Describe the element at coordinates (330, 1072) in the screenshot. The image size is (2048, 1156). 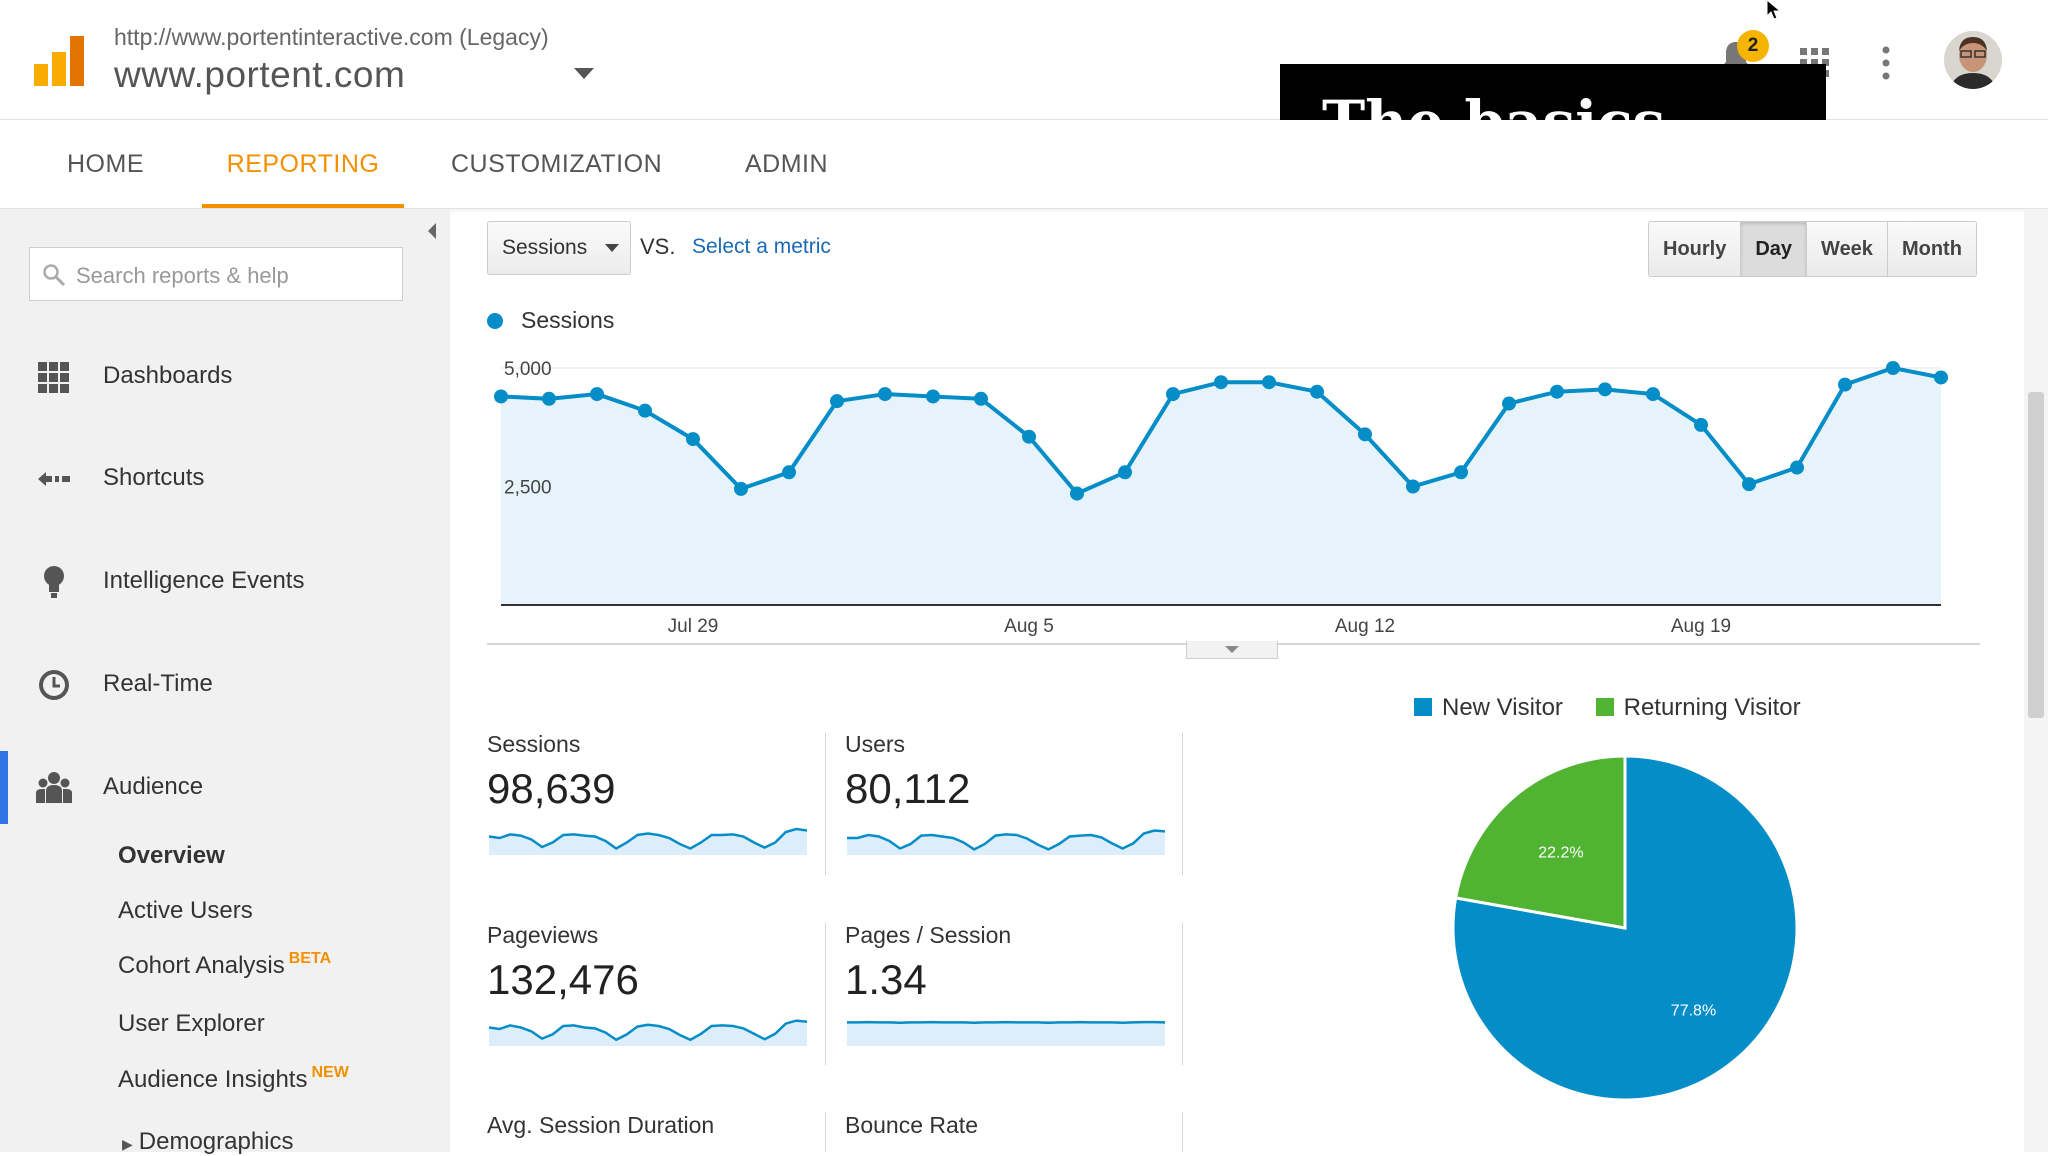
I see `new-badge: NEW` at that location.